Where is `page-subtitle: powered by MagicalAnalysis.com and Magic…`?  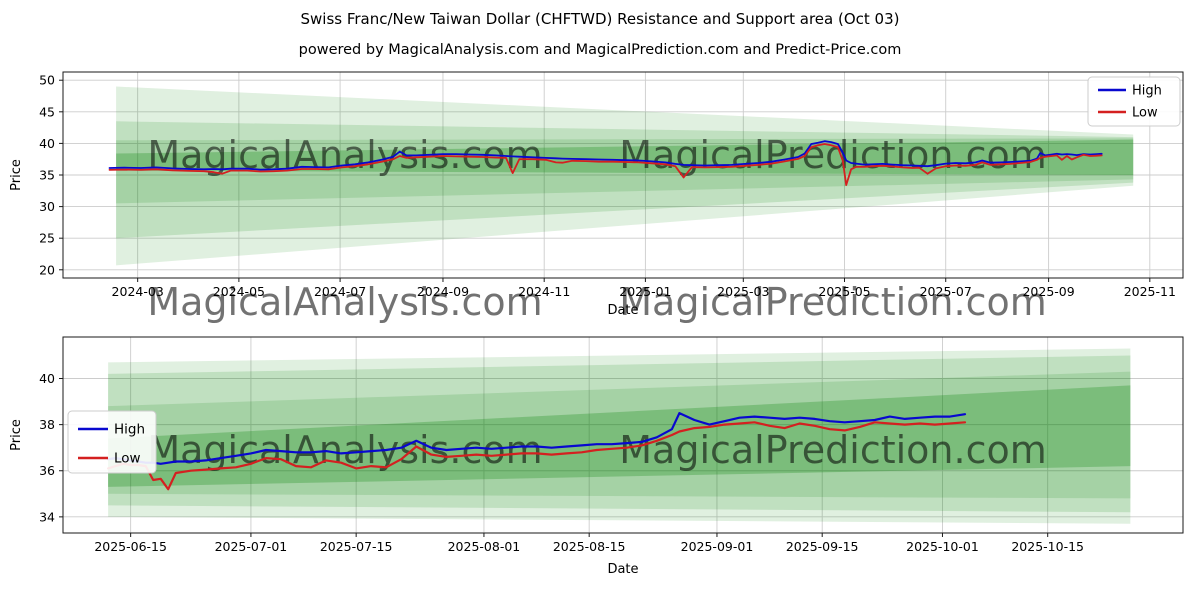
page-subtitle: powered by MagicalAnalysis.com and Magic… is located at coordinates (600, 50).